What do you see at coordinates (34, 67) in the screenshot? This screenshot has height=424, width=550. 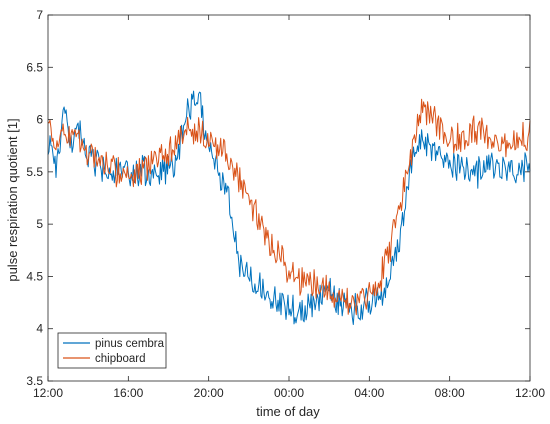 I see `y-tick-label: 6.5` at bounding box center [34, 67].